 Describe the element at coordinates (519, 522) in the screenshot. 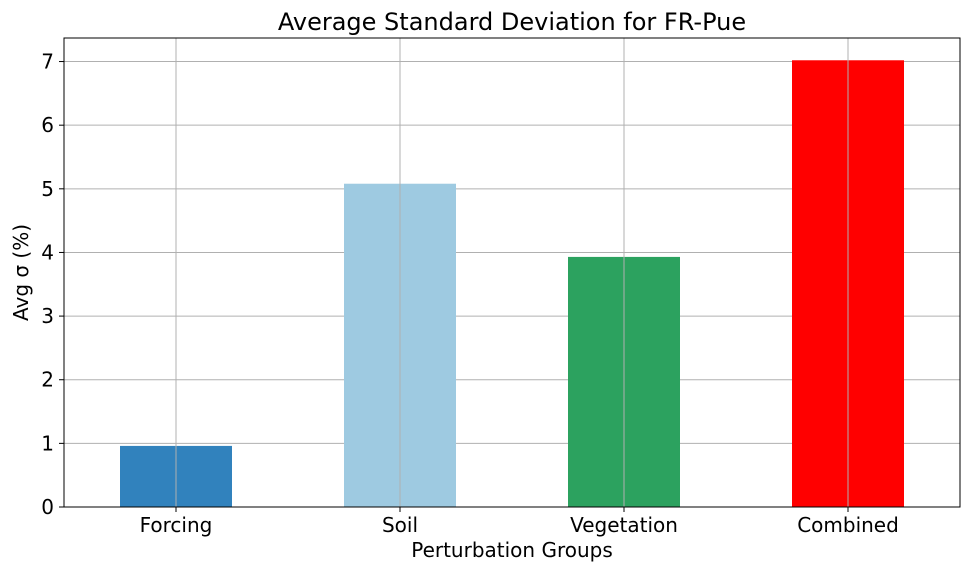

I see `x-axis: Forcing Soil Vegetation Combined` at that location.